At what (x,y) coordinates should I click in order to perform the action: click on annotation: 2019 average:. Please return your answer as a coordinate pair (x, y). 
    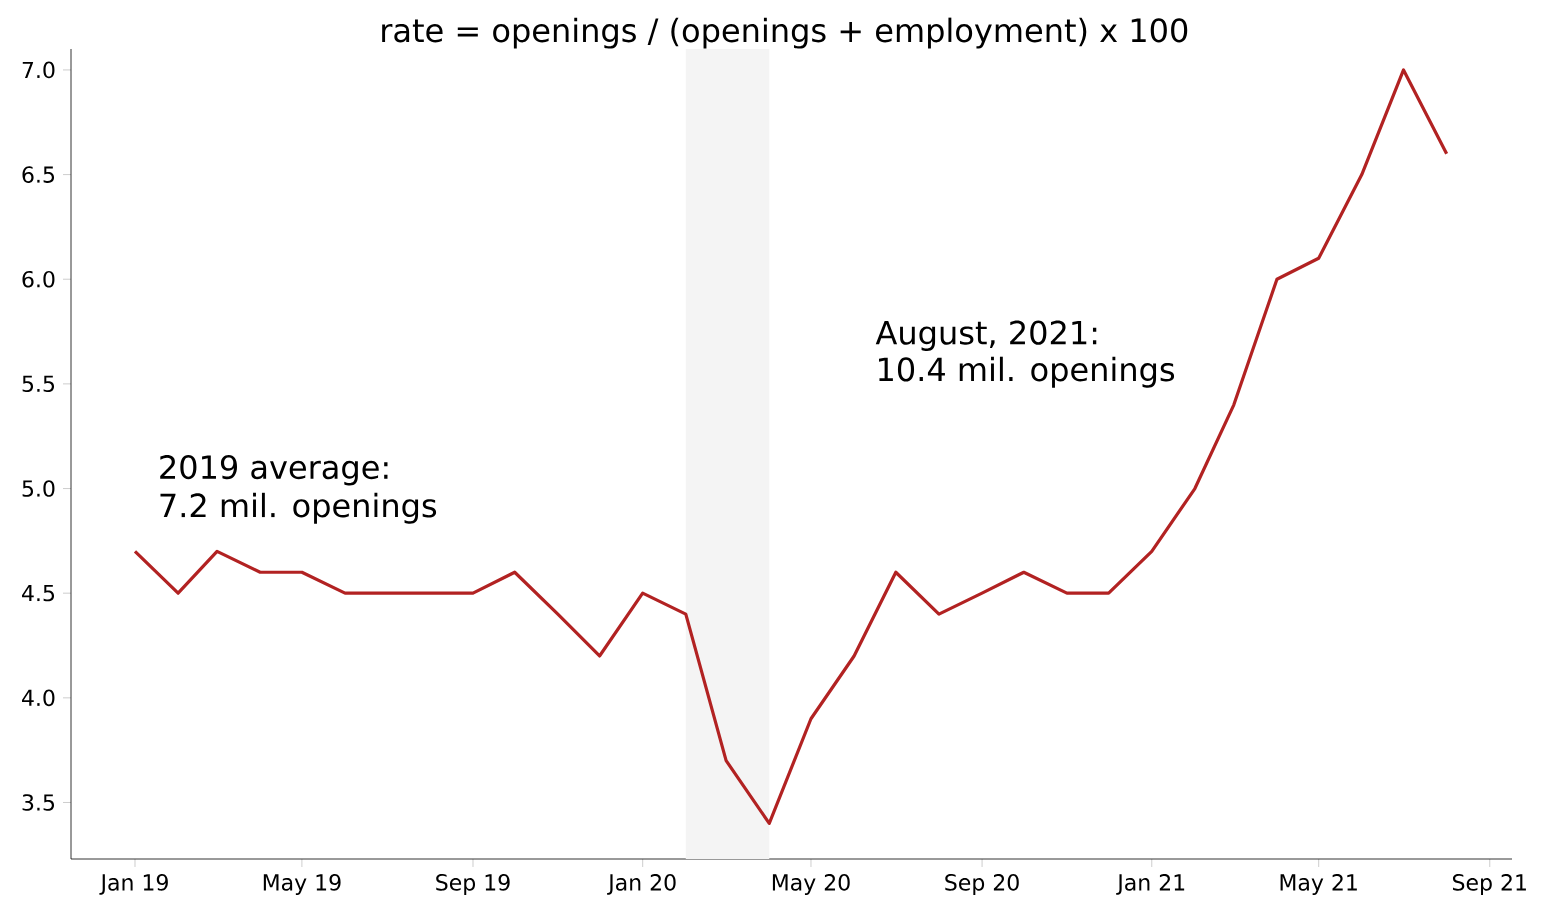
    Looking at the image, I should click on (274, 470).